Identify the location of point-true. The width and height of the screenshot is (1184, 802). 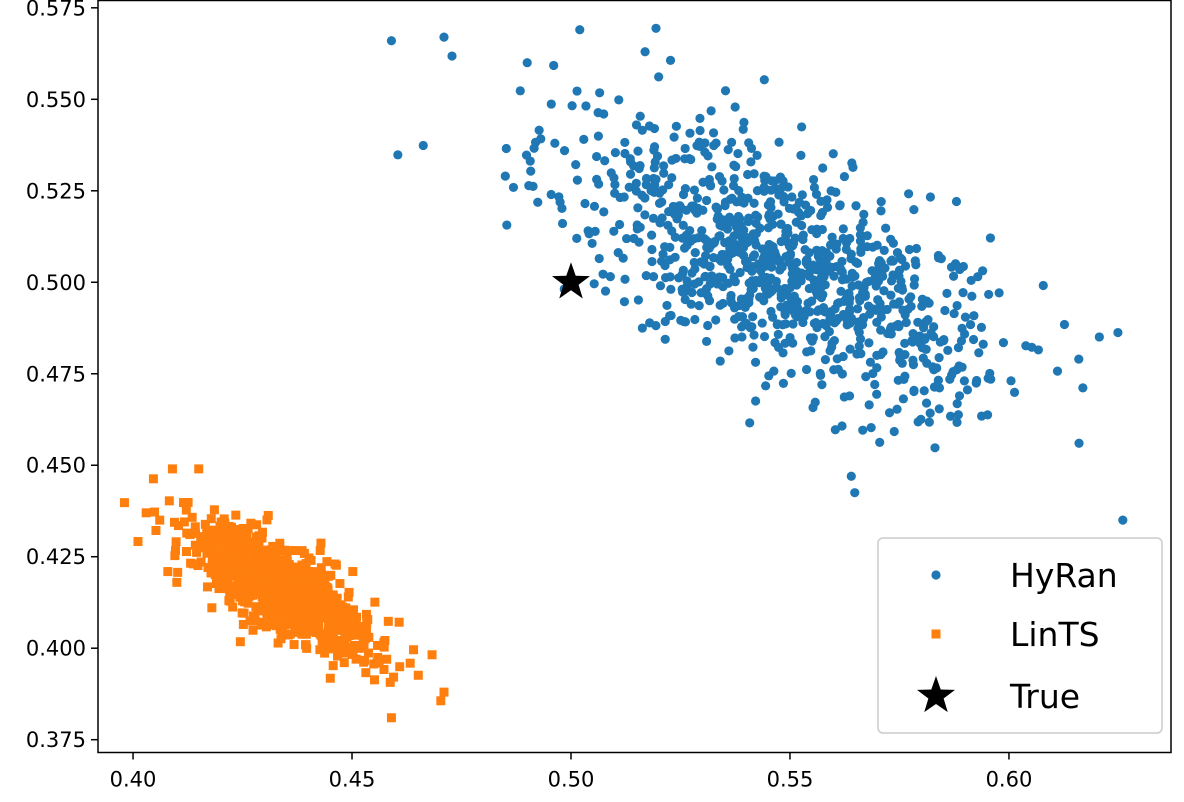
(571, 280).